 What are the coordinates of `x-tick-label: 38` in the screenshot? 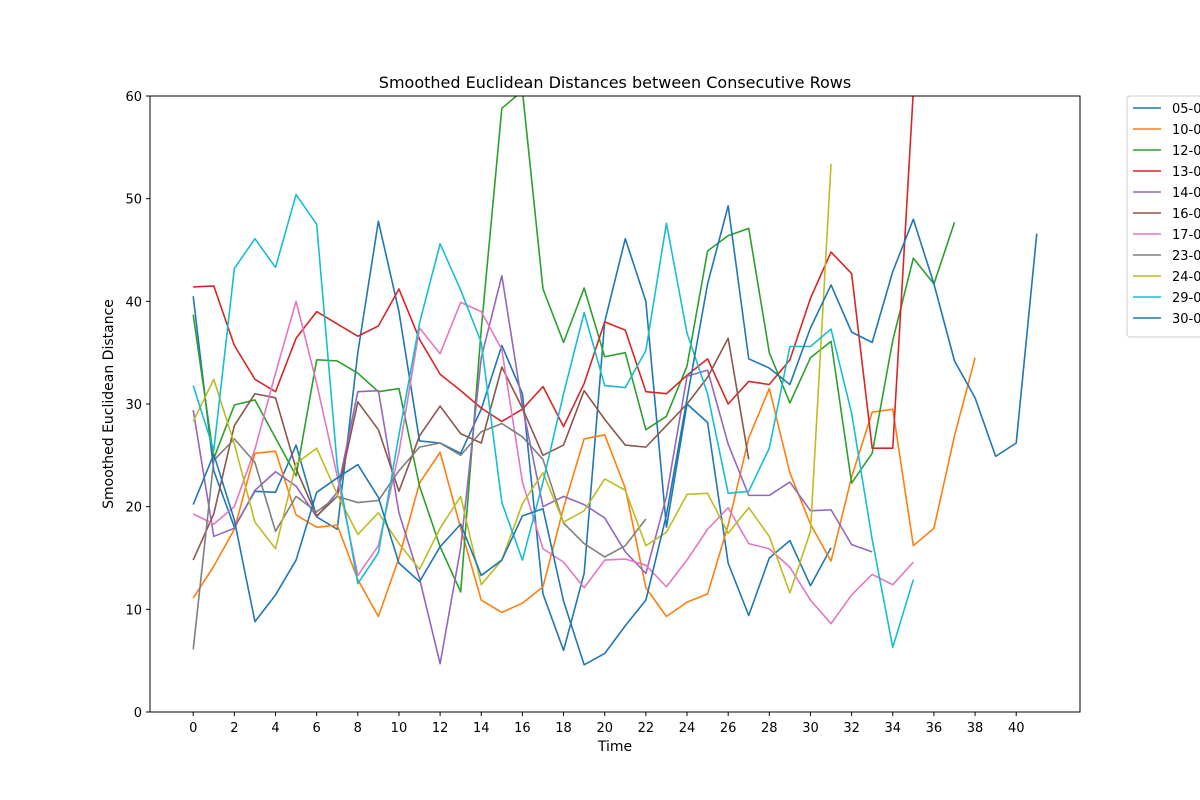 It's located at (975, 728).